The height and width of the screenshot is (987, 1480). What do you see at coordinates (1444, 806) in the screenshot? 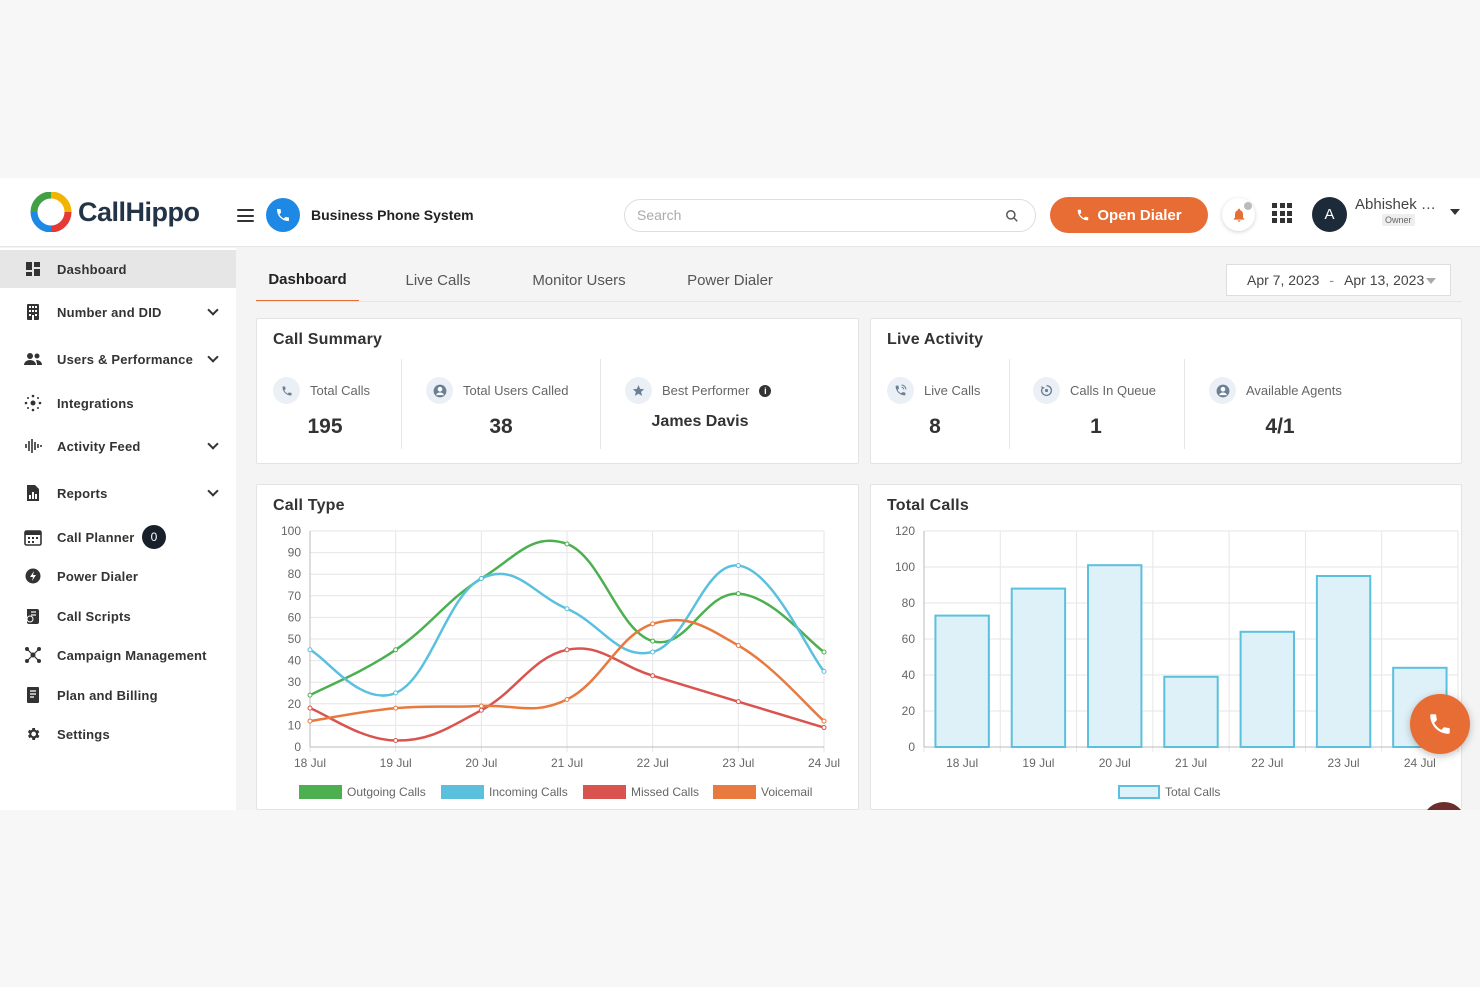
I see `chat-widget-edge` at bounding box center [1444, 806].